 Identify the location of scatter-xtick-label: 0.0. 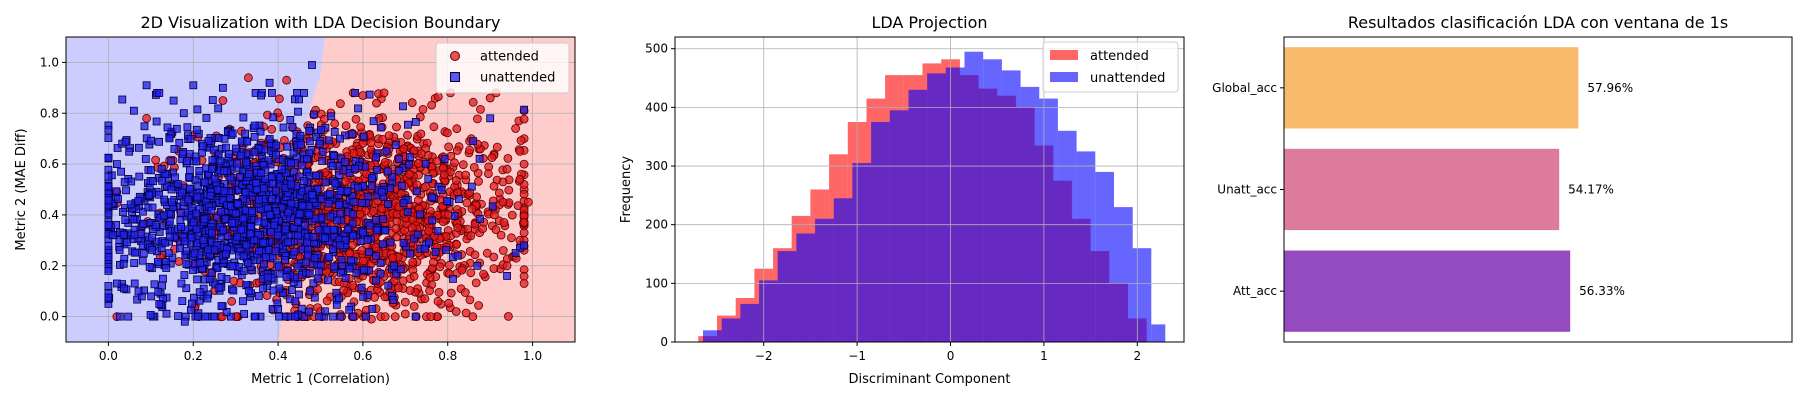
(108, 356).